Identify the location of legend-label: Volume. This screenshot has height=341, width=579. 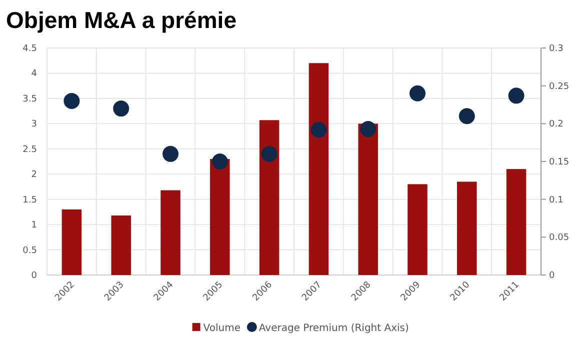
(222, 328).